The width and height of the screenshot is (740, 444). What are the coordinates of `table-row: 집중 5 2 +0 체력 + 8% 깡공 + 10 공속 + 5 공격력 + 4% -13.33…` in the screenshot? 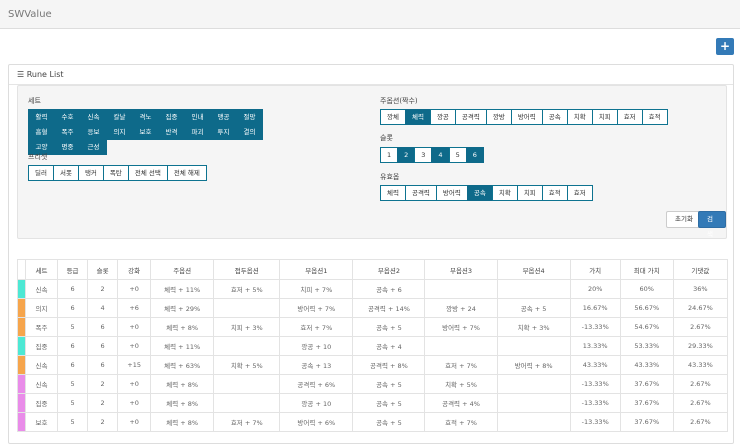 It's located at (373, 403).